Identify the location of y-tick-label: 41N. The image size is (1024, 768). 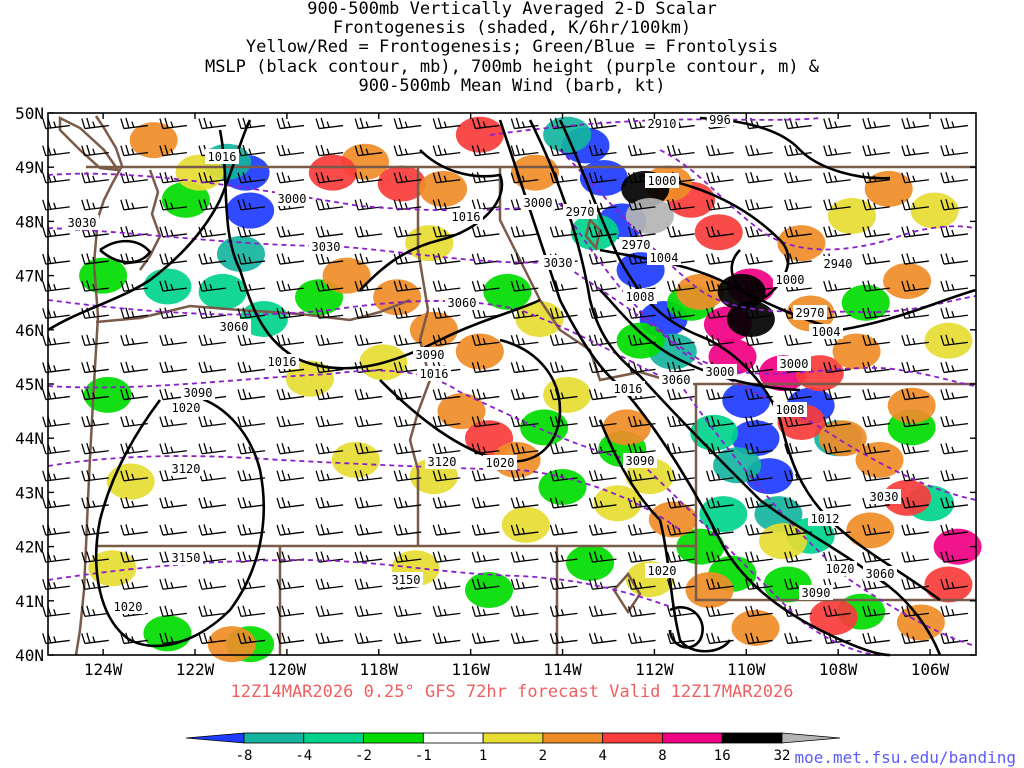
(29, 601).